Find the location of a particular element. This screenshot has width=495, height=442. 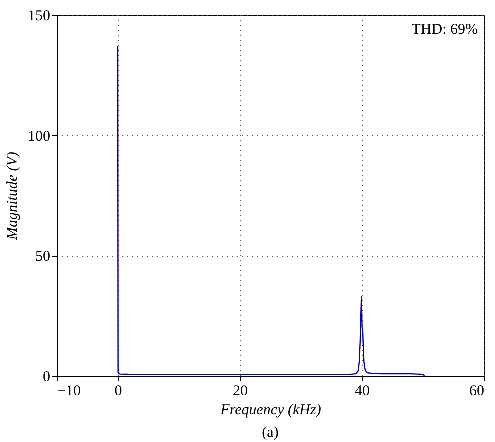

x-tick-label: 0 is located at coordinates (118, 392).